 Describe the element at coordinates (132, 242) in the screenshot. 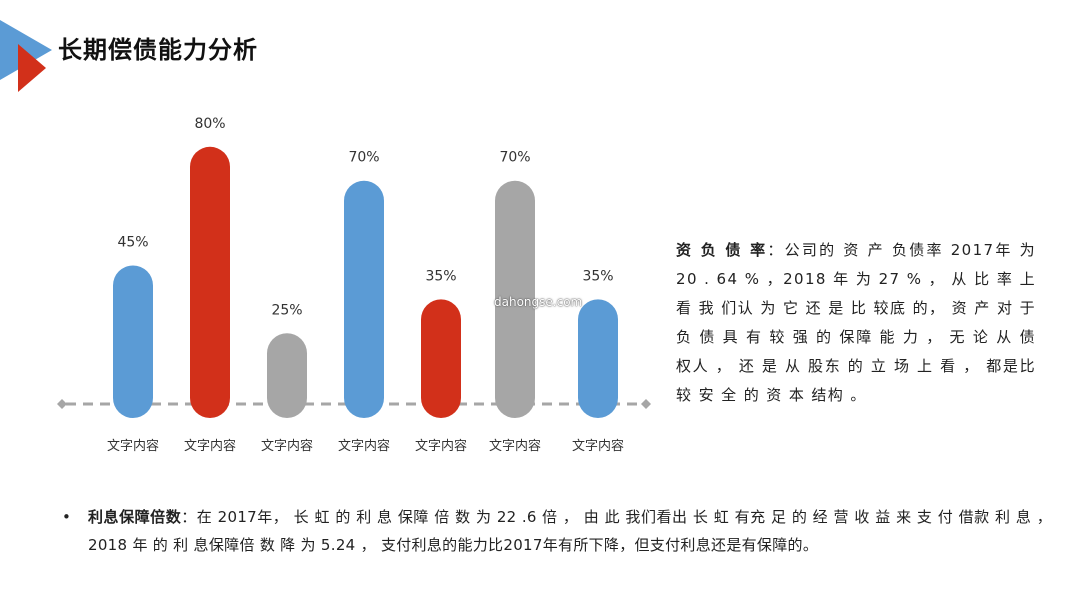

I see `chart-value-label-1: 45%` at that location.